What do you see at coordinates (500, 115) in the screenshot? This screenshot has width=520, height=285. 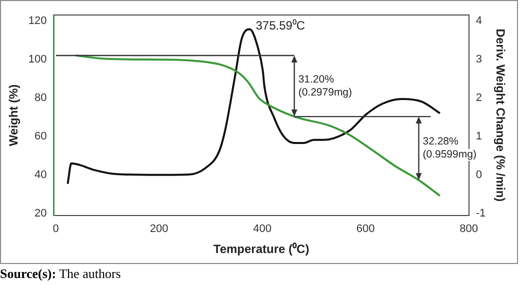 I see `y2-axis-title: Deriv. Weight Change (% /min)` at bounding box center [500, 115].